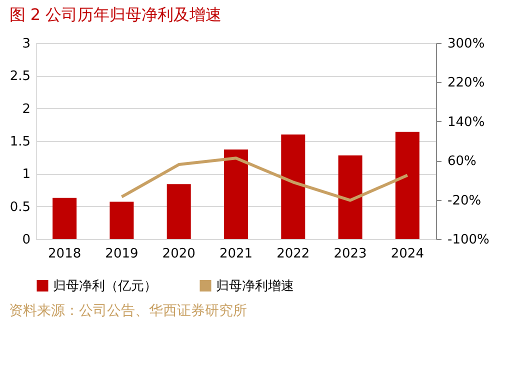 This screenshot has width=524, height=370. What do you see at coordinates (466, 83) in the screenshot?
I see `y2-tick-label: 220%` at bounding box center [466, 83].